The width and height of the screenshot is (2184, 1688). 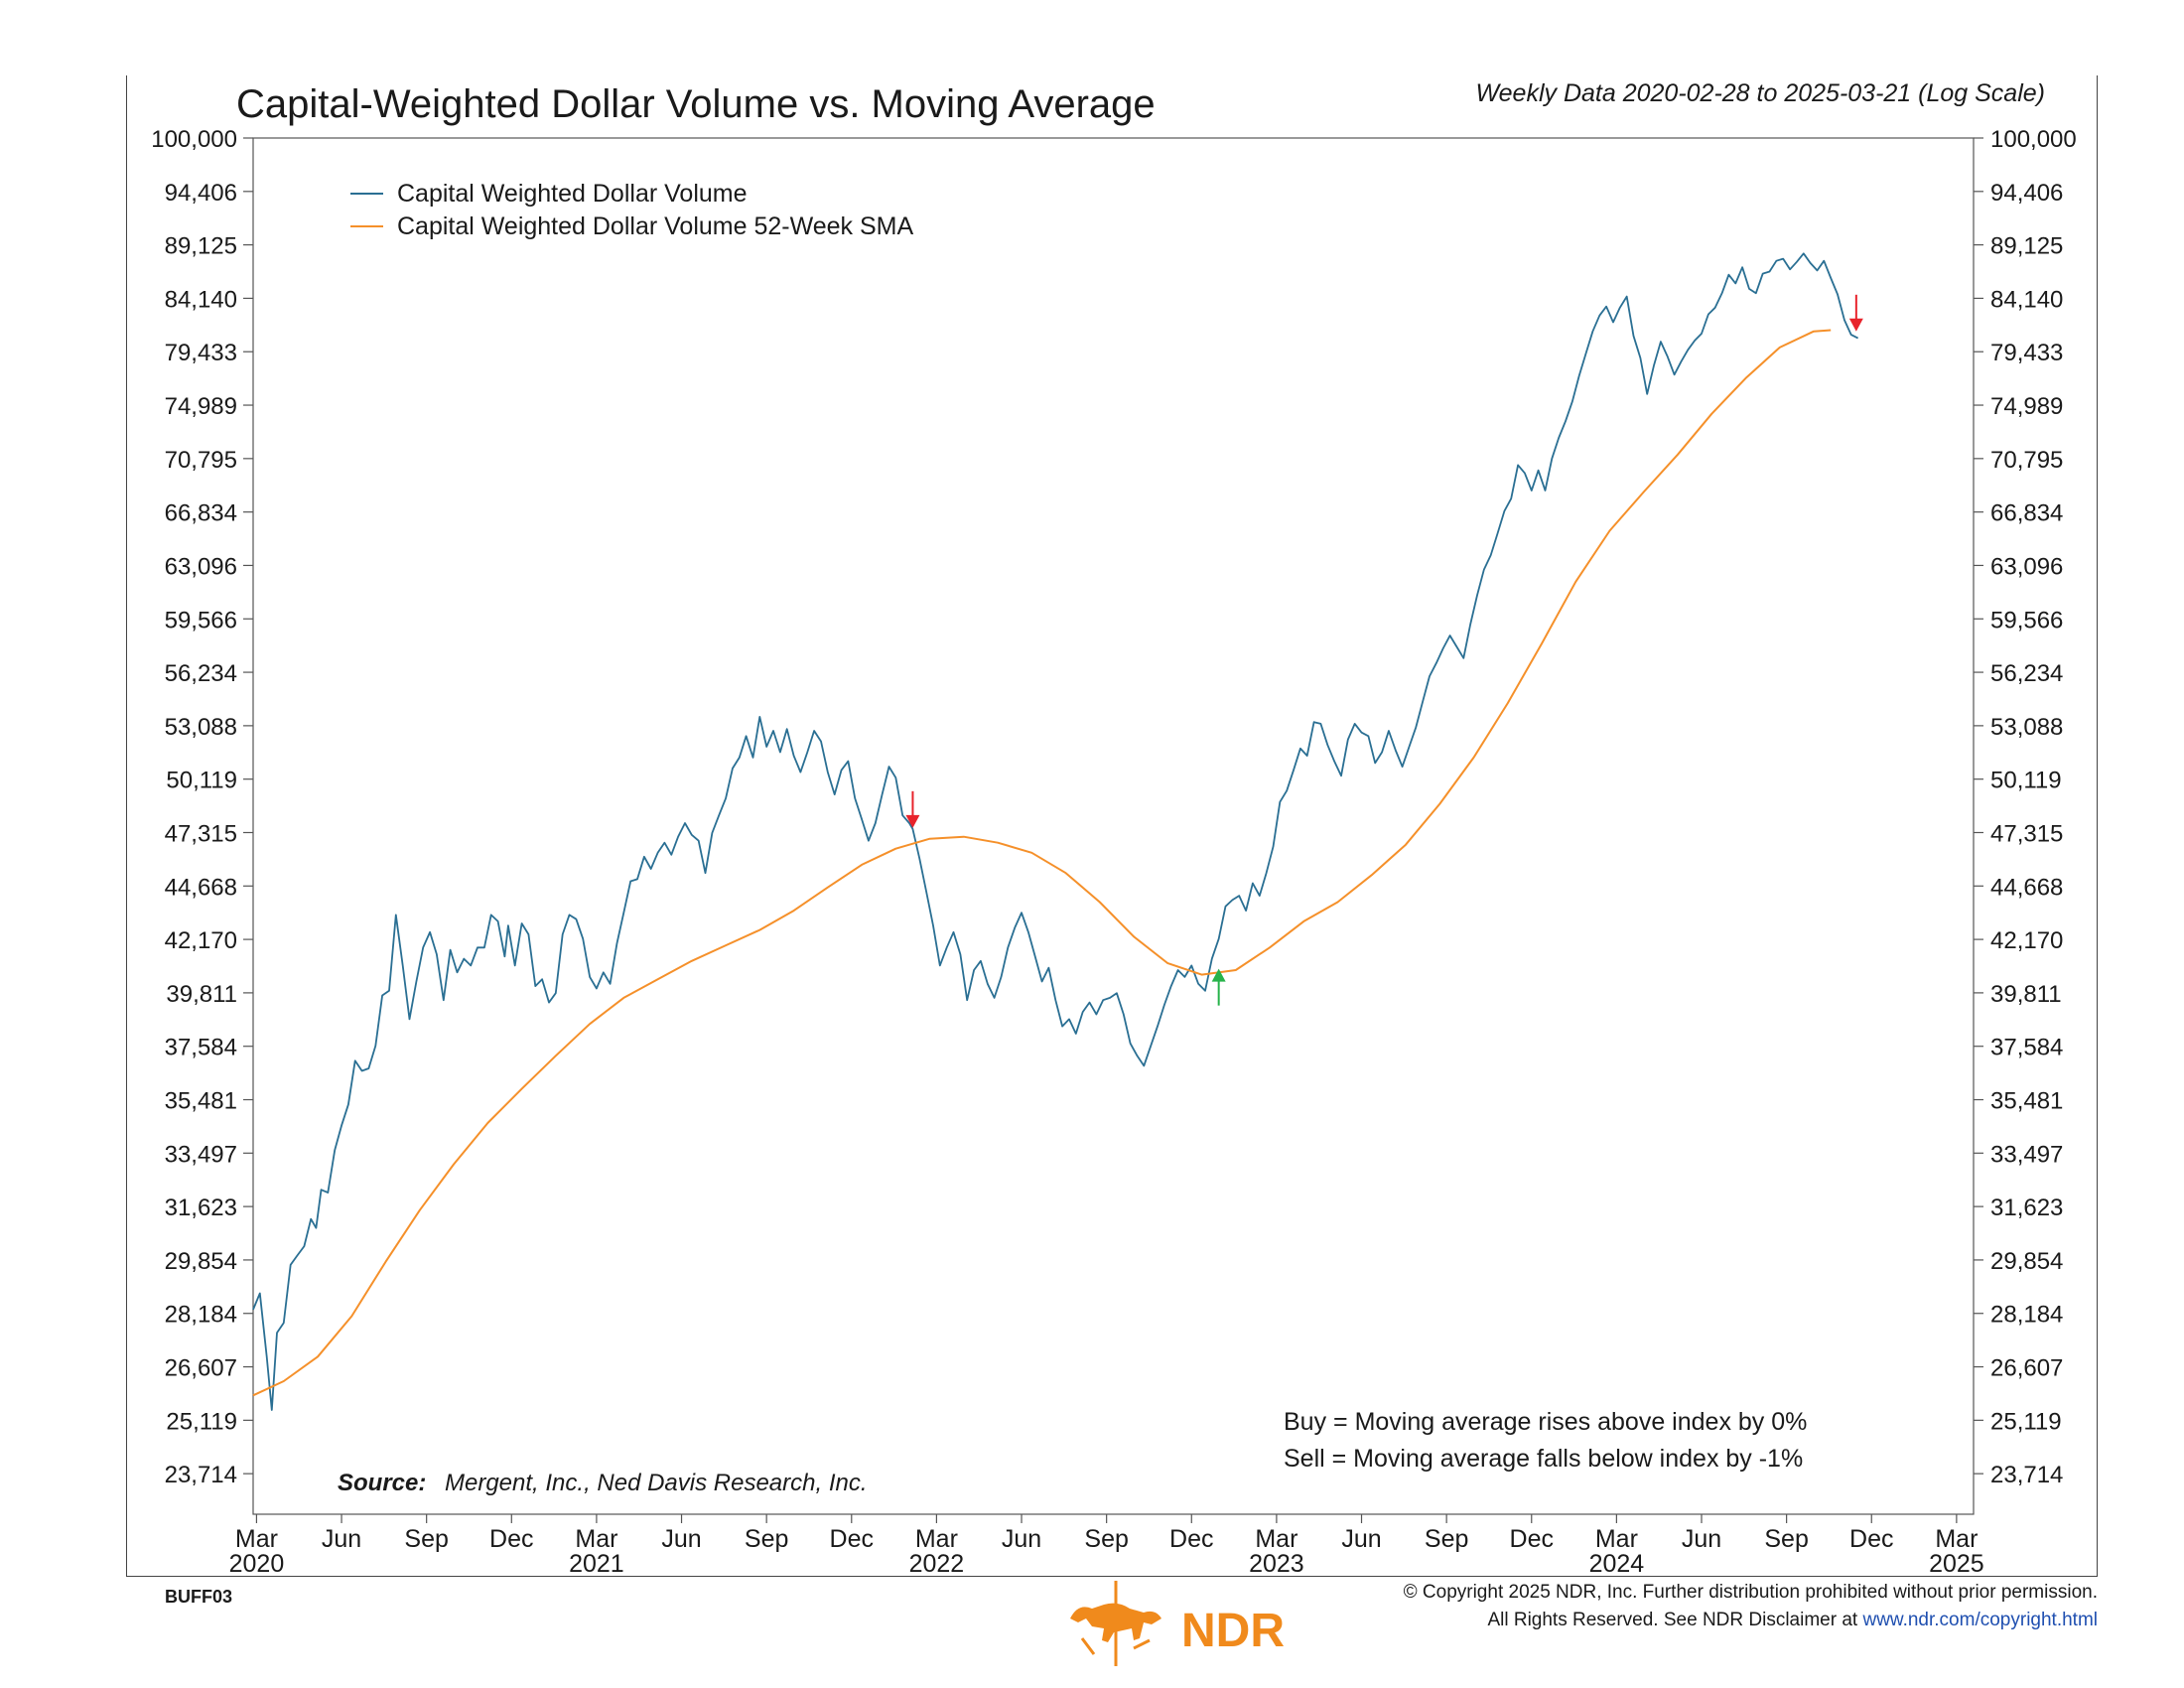 I want to click on y-tick-label-left-23: 26,607, so click(x=201, y=1368).